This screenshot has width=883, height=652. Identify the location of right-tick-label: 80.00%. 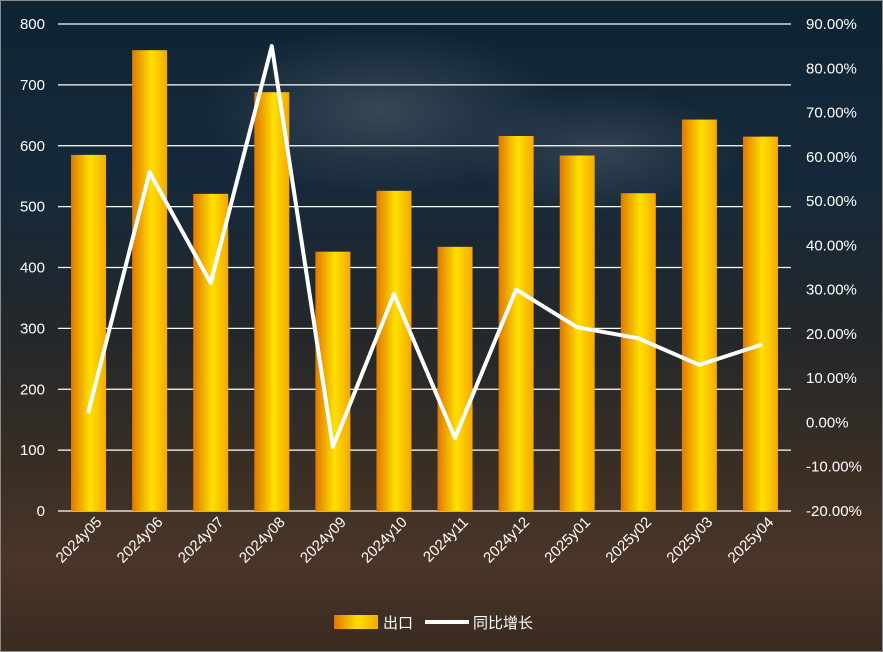
(831, 68).